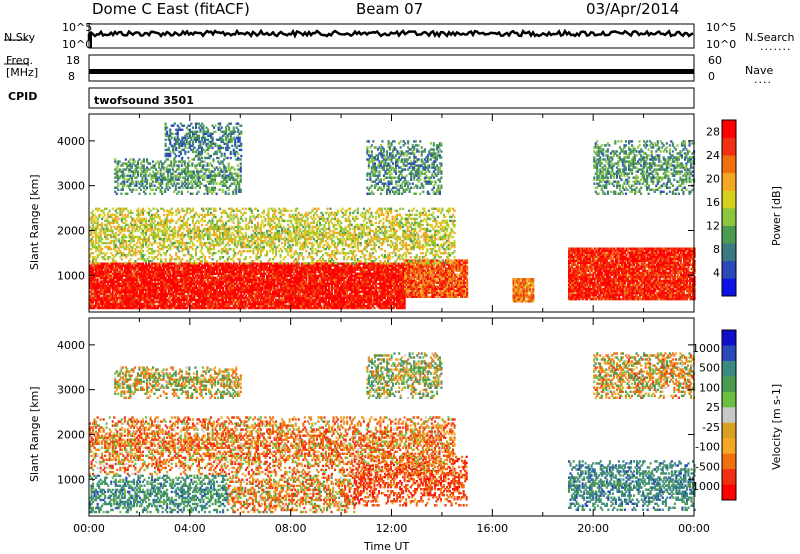 Image resolution: width=800 pixels, height=554 pixels. I want to click on velocity-ytick-label-0: 1000, so click(71, 479).